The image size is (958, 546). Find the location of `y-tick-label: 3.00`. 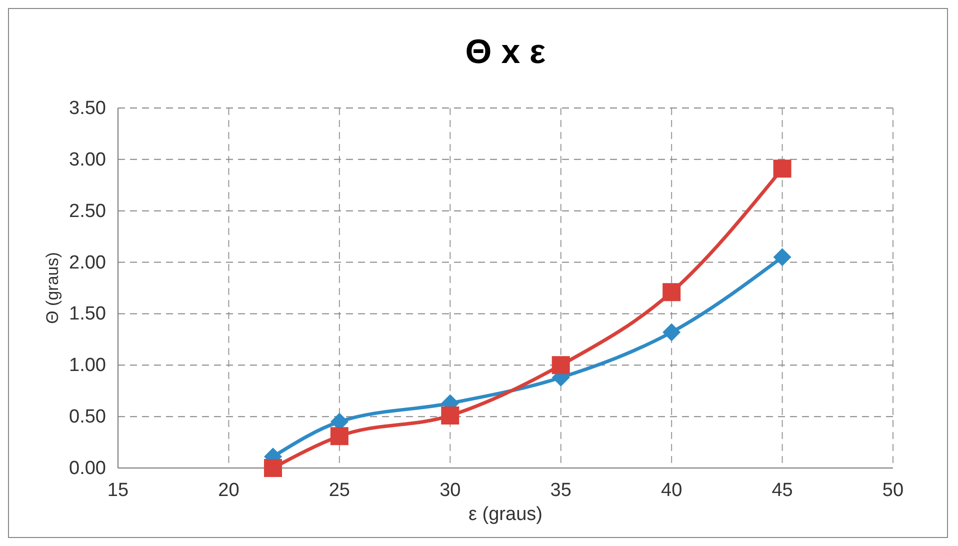

y-tick-label: 3.00 is located at coordinates (87, 159).